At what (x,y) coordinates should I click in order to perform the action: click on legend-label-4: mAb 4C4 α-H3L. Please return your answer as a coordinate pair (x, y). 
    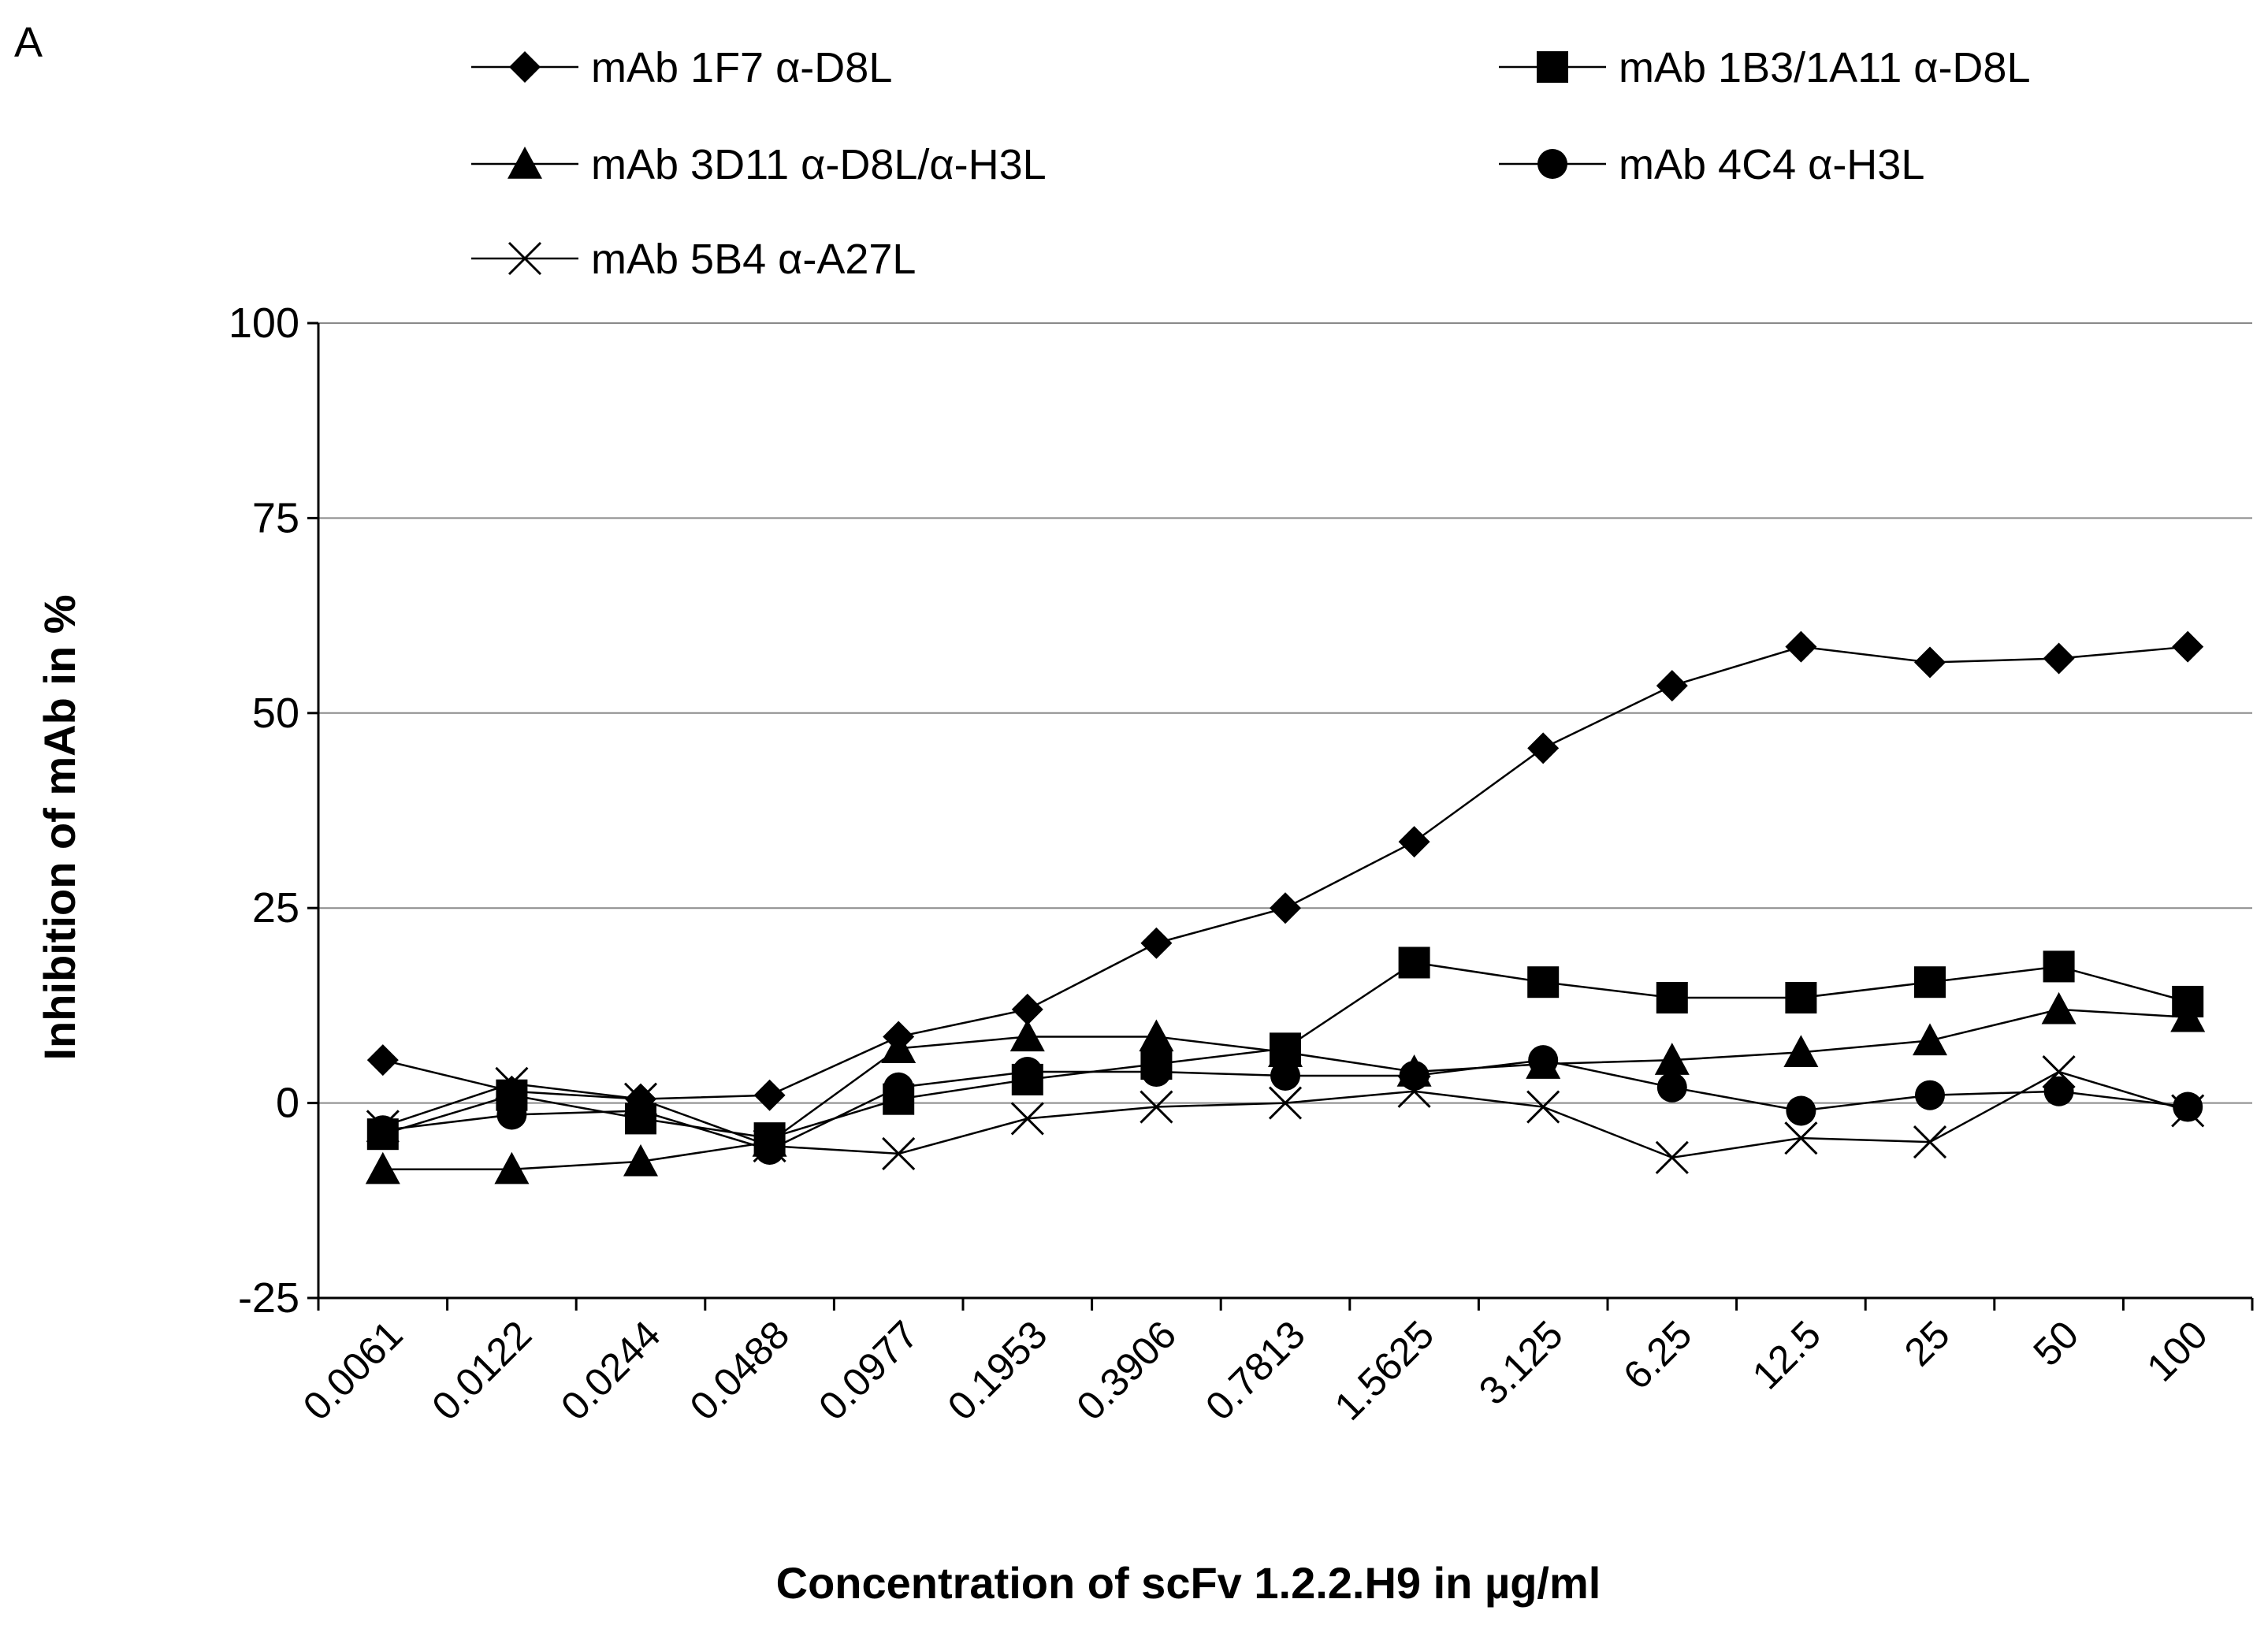
    Looking at the image, I should click on (1772, 164).